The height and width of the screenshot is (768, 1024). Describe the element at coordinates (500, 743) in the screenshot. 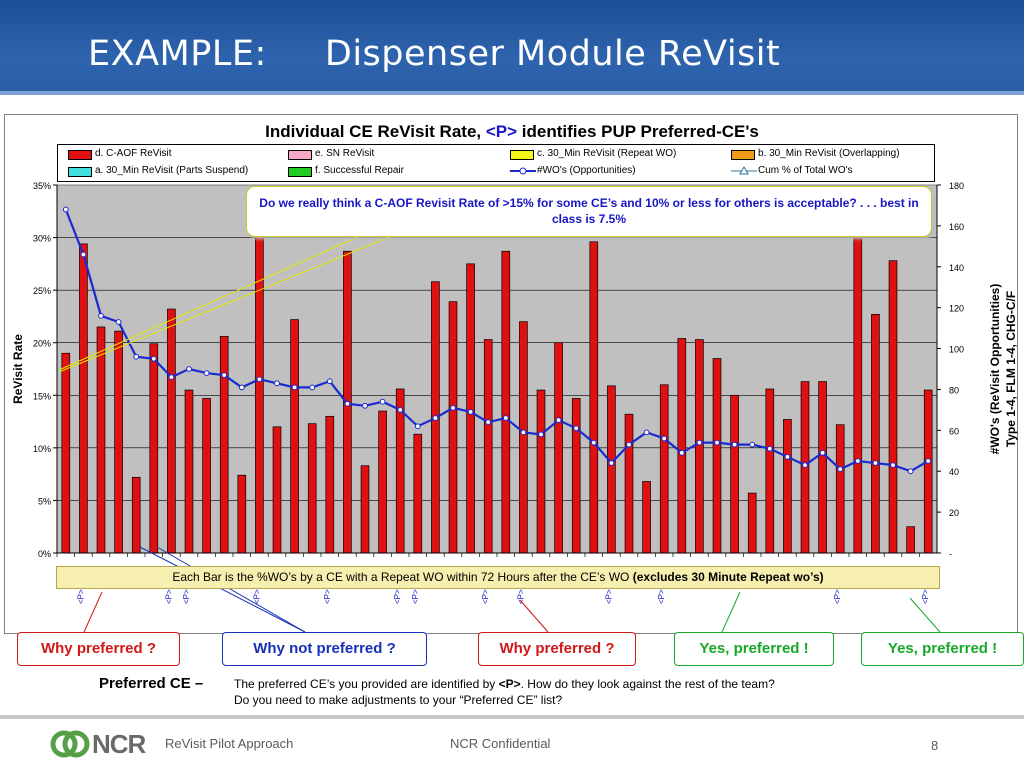

I see `footer-center: NCR Confidential` at that location.